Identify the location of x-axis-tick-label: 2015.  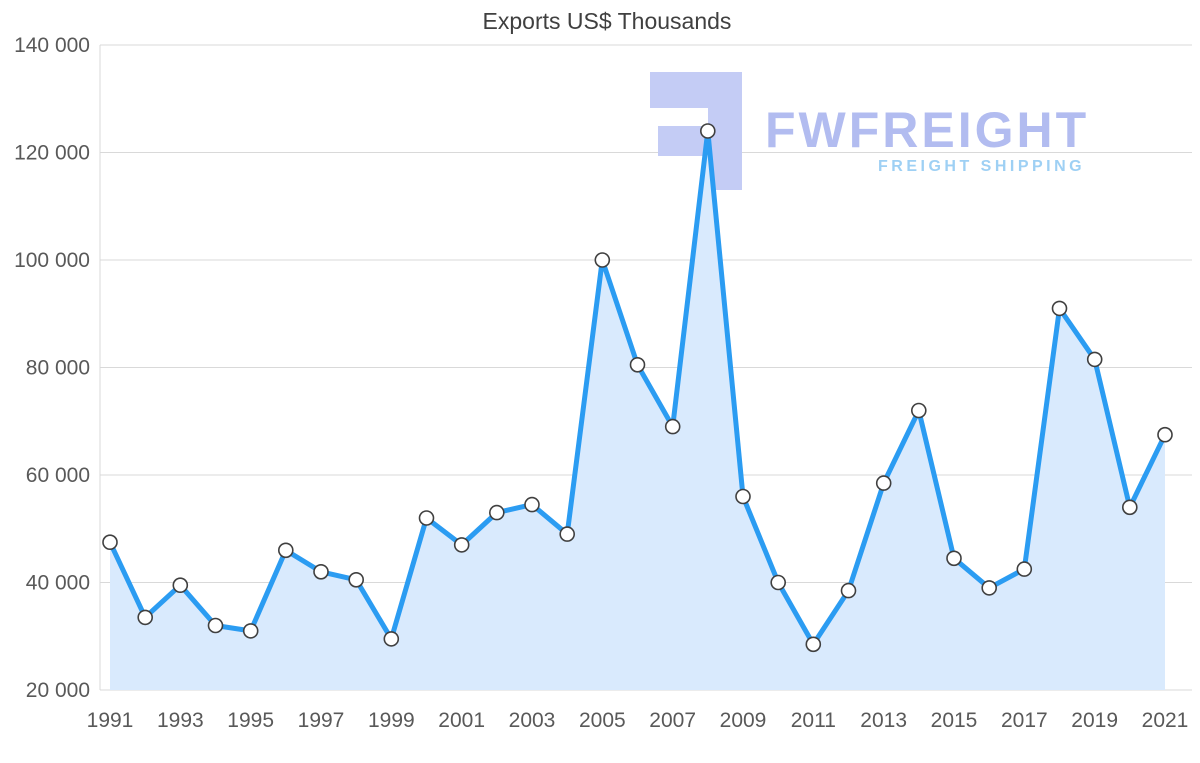
(954, 720).